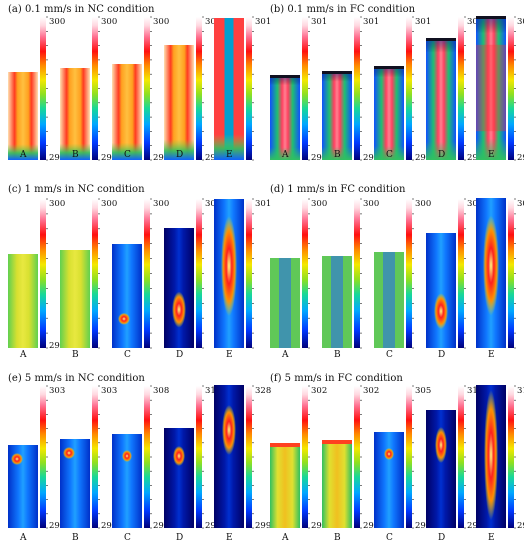 This screenshot has width=524, height=550. What do you see at coordinates (140, 89) in the screenshot?
I see `specimen-c: 300 299 C` at bounding box center [140, 89].